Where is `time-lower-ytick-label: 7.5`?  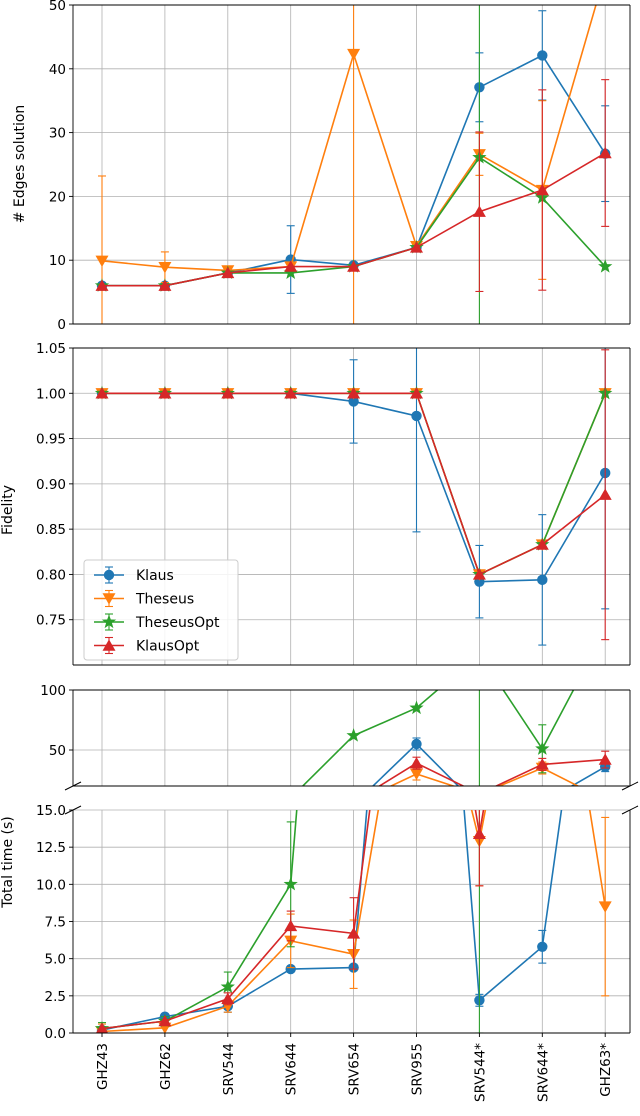 time-lower-ytick-label: 7.5 is located at coordinates (55, 923).